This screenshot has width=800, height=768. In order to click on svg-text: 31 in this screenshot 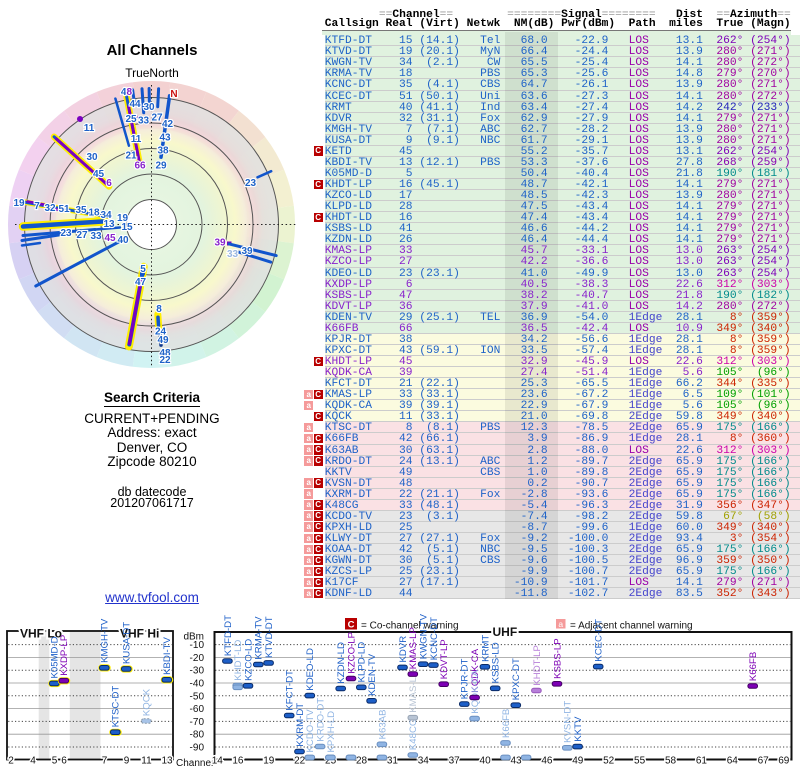, I will do `click(393, 761)`.